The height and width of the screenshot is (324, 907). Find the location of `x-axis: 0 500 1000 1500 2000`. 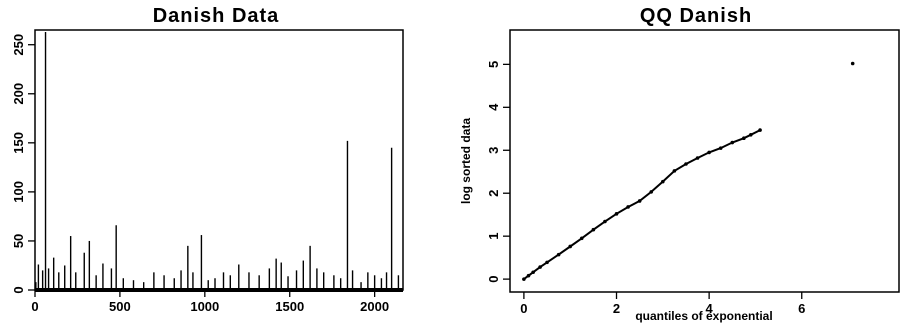

x-axis: 0 500 1000 1500 2000 is located at coordinates (210, 302).